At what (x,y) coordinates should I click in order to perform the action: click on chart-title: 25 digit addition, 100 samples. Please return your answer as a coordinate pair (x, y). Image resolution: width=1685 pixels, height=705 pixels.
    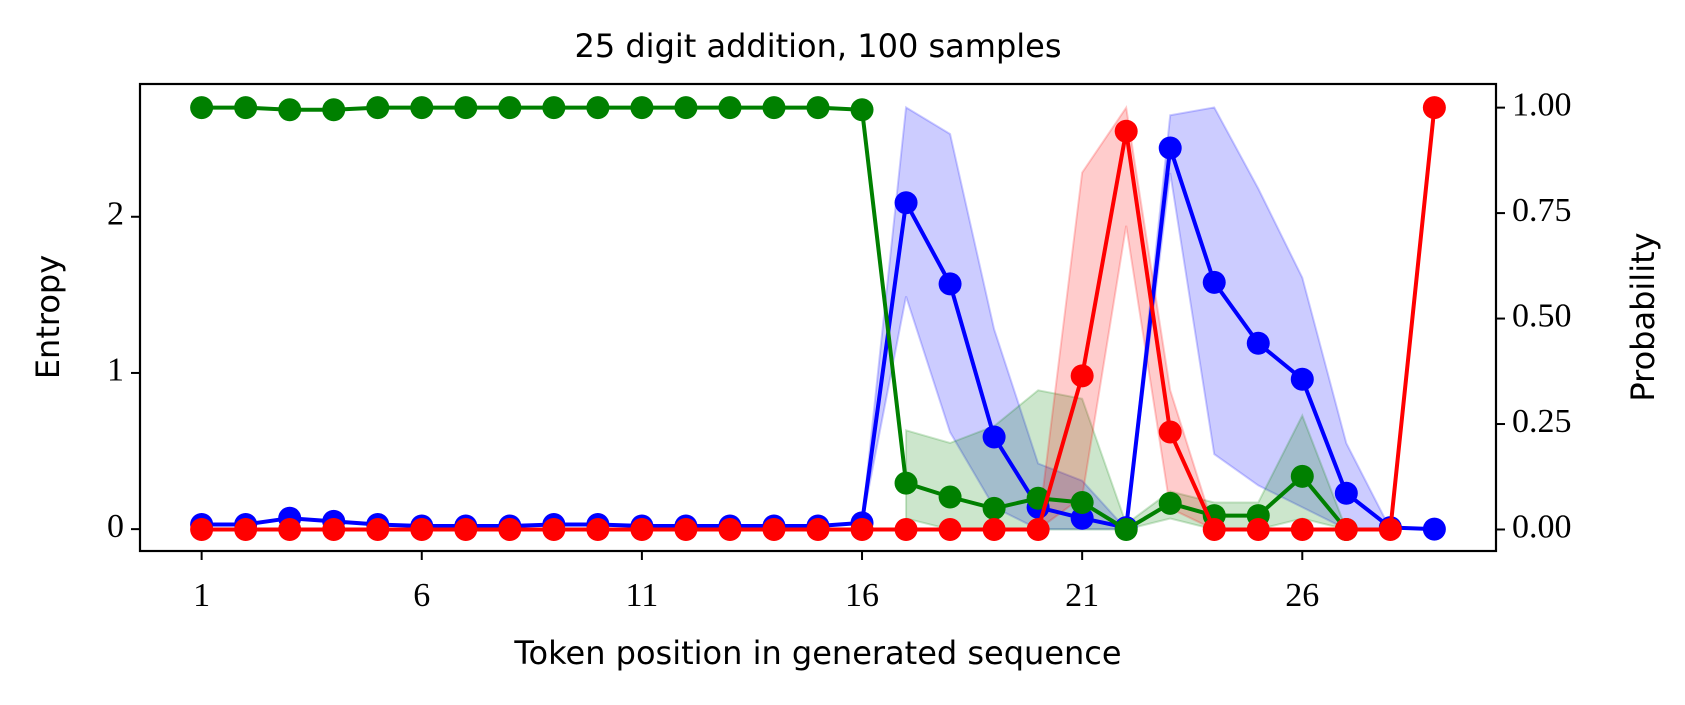
    Looking at the image, I should click on (817, 46).